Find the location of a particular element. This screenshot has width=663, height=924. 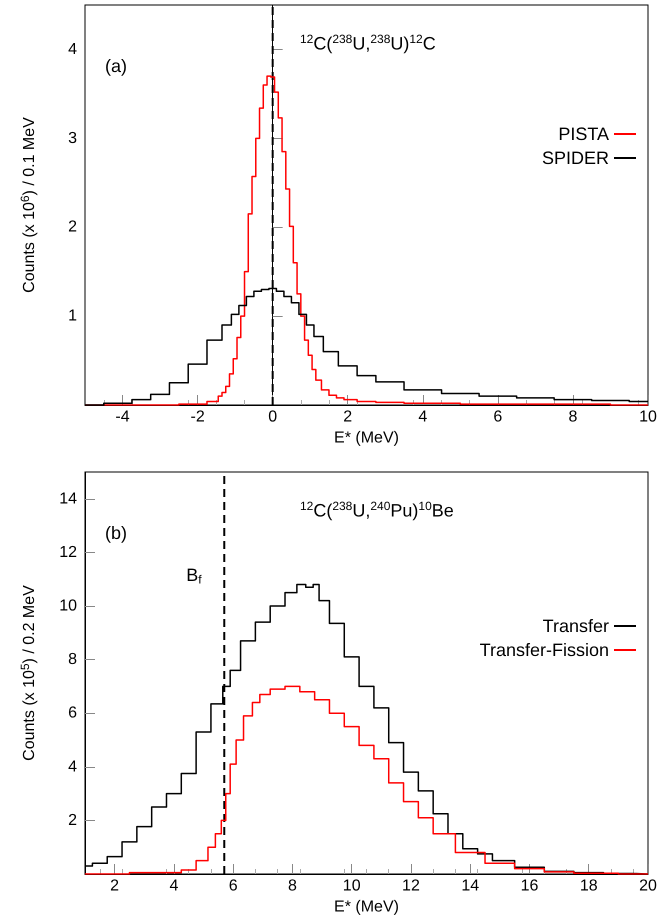

x-tick-label: -2 is located at coordinates (197, 417).